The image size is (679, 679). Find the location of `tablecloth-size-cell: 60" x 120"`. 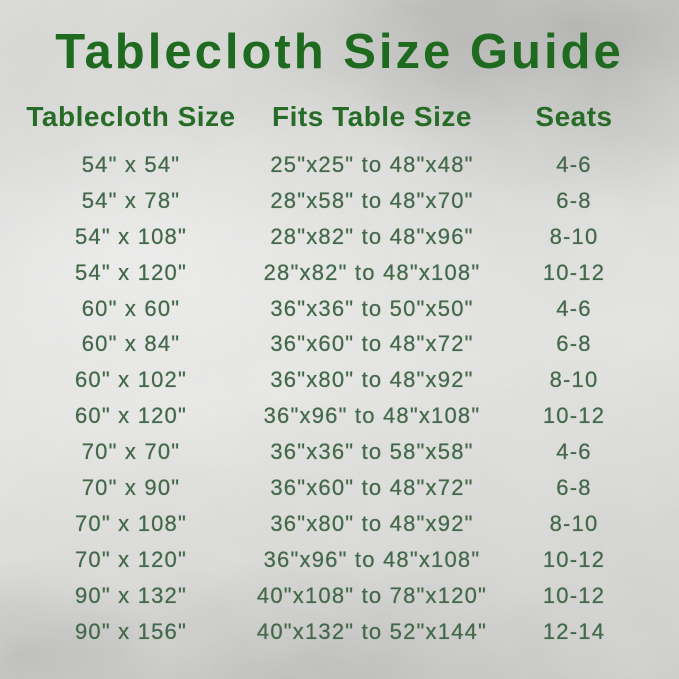

tablecloth-size-cell: 60" x 120" is located at coordinates (131, 416).